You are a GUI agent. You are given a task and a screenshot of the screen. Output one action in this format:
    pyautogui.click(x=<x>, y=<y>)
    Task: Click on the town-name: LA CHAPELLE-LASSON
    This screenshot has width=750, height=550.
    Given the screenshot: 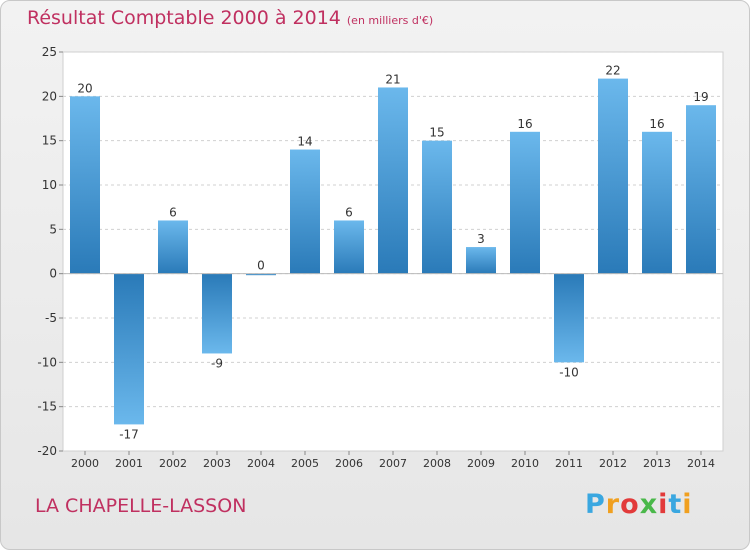 What is the action you would take?
    pyautogui.click(x=141, y=506)
    